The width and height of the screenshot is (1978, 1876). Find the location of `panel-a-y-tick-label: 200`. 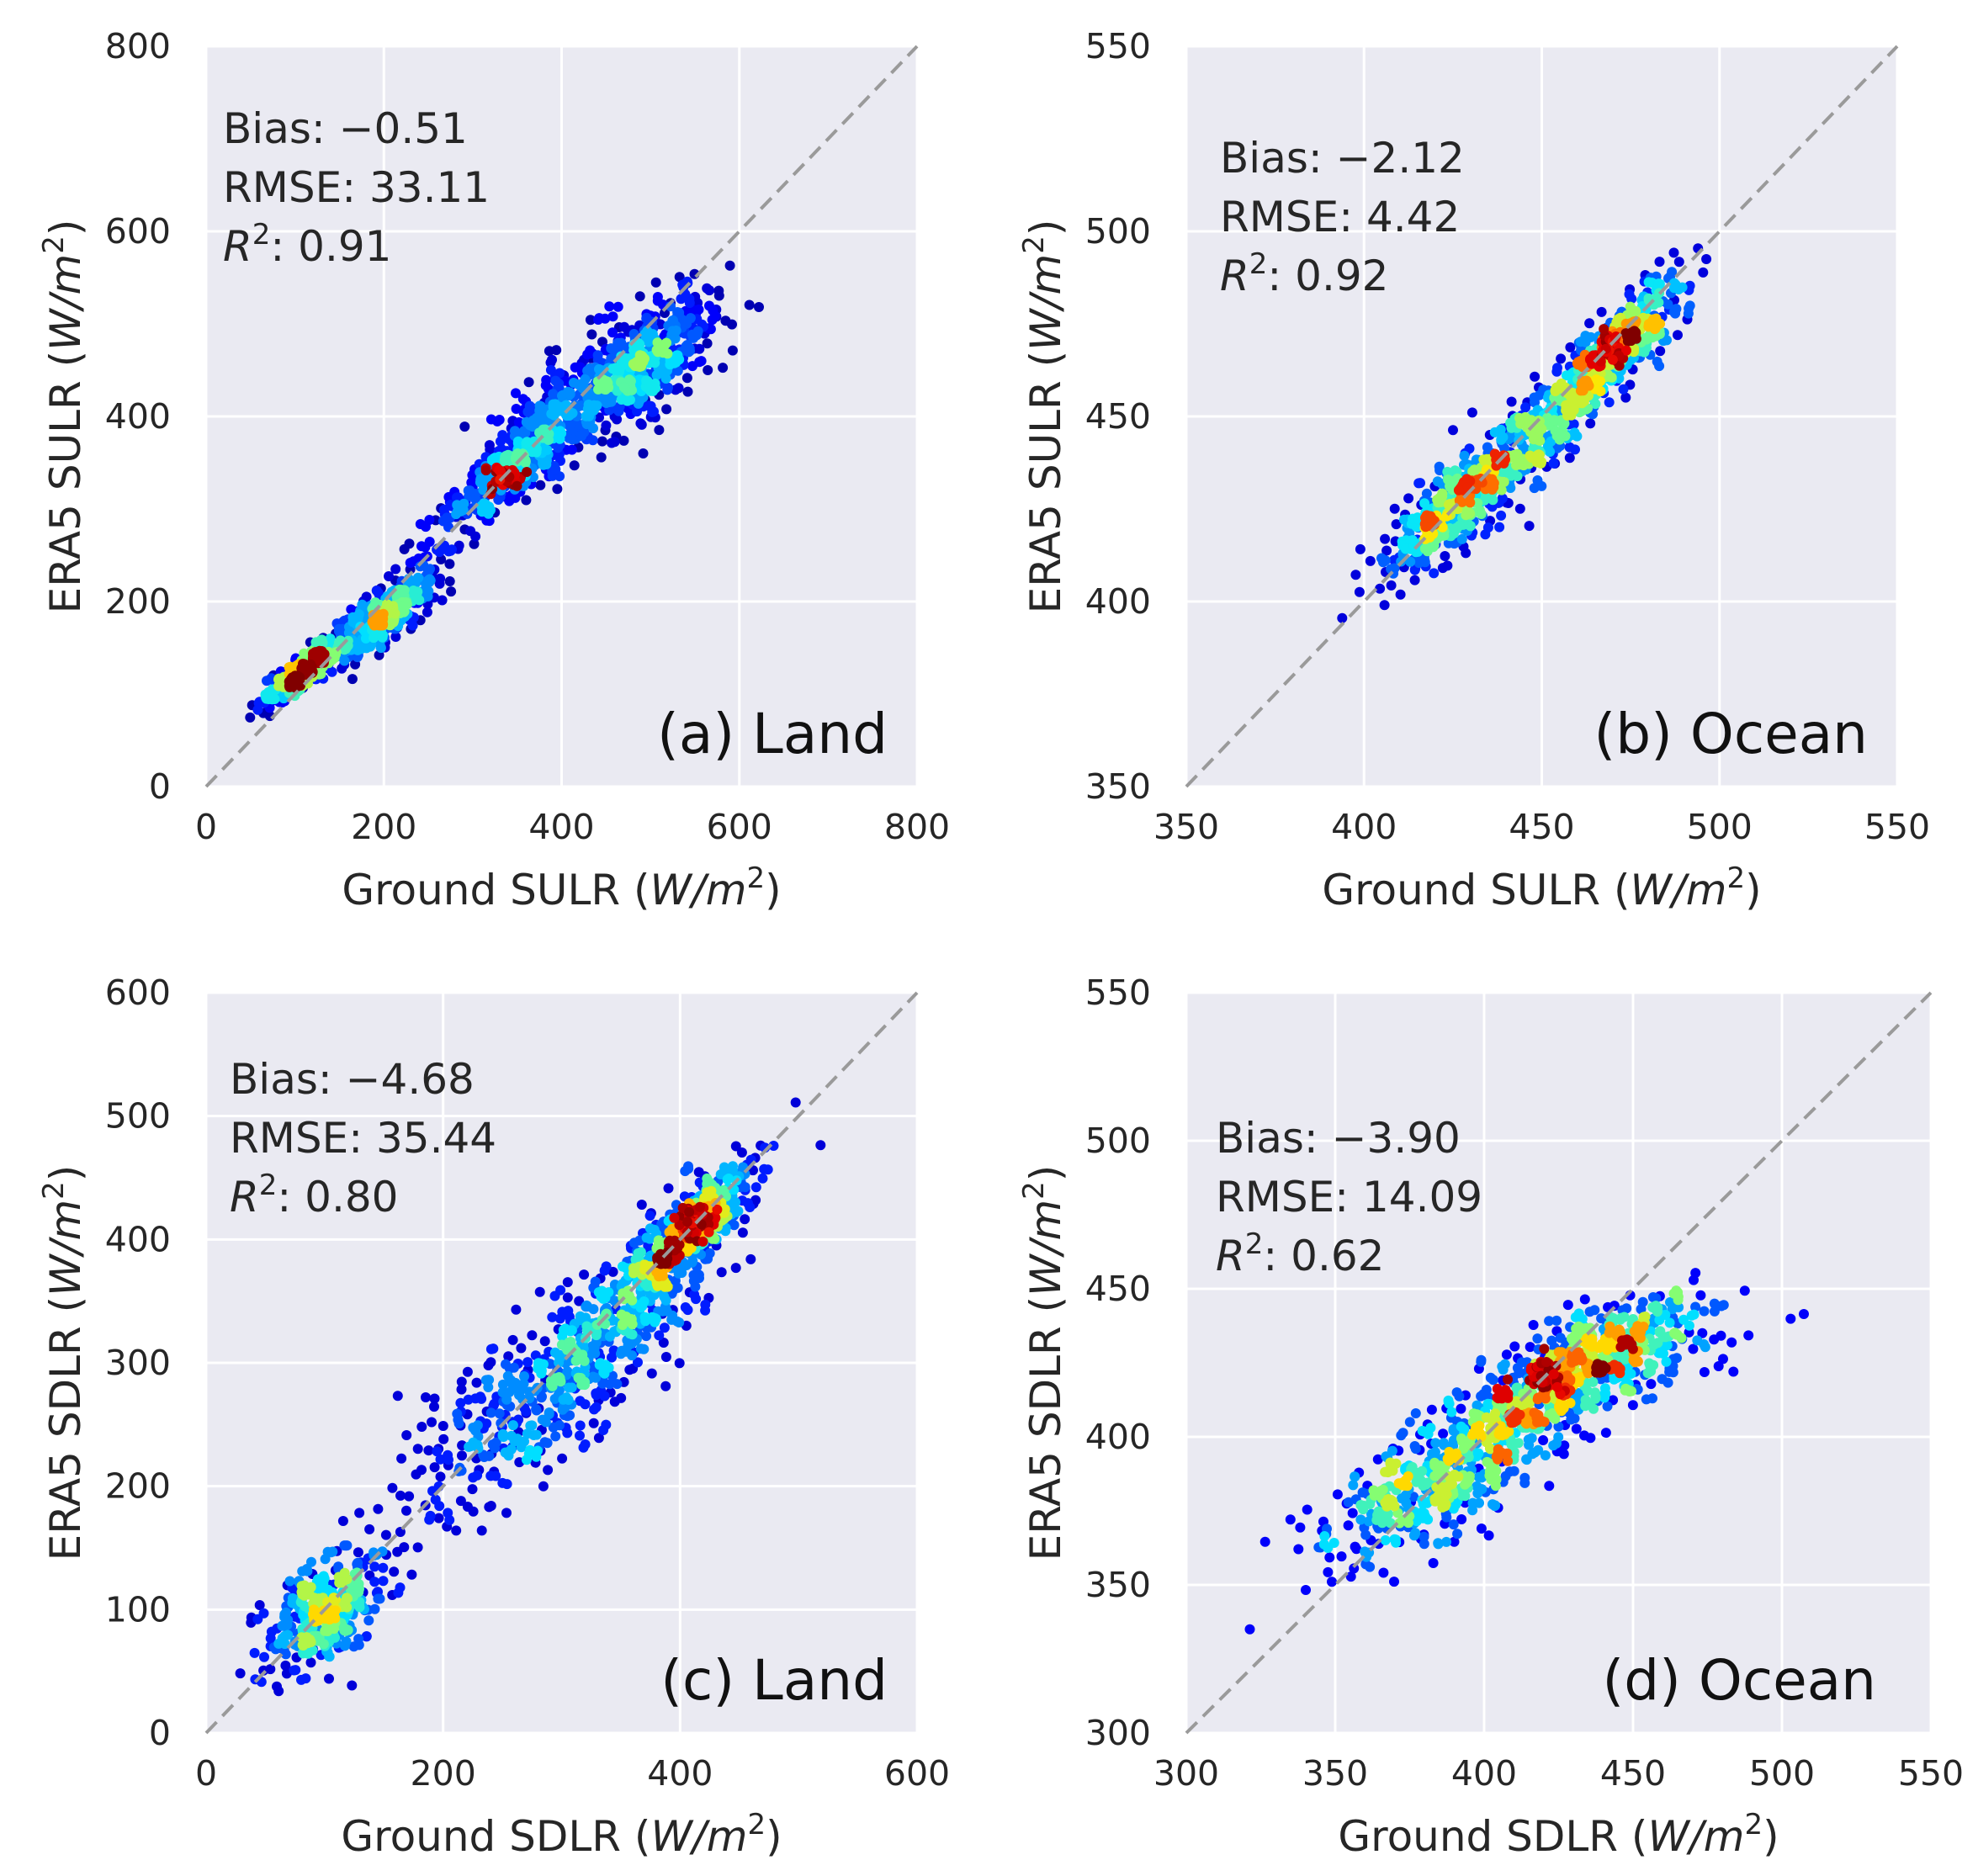

panel-a-y-tick-label: 200 is located at coordinates (138, 601).